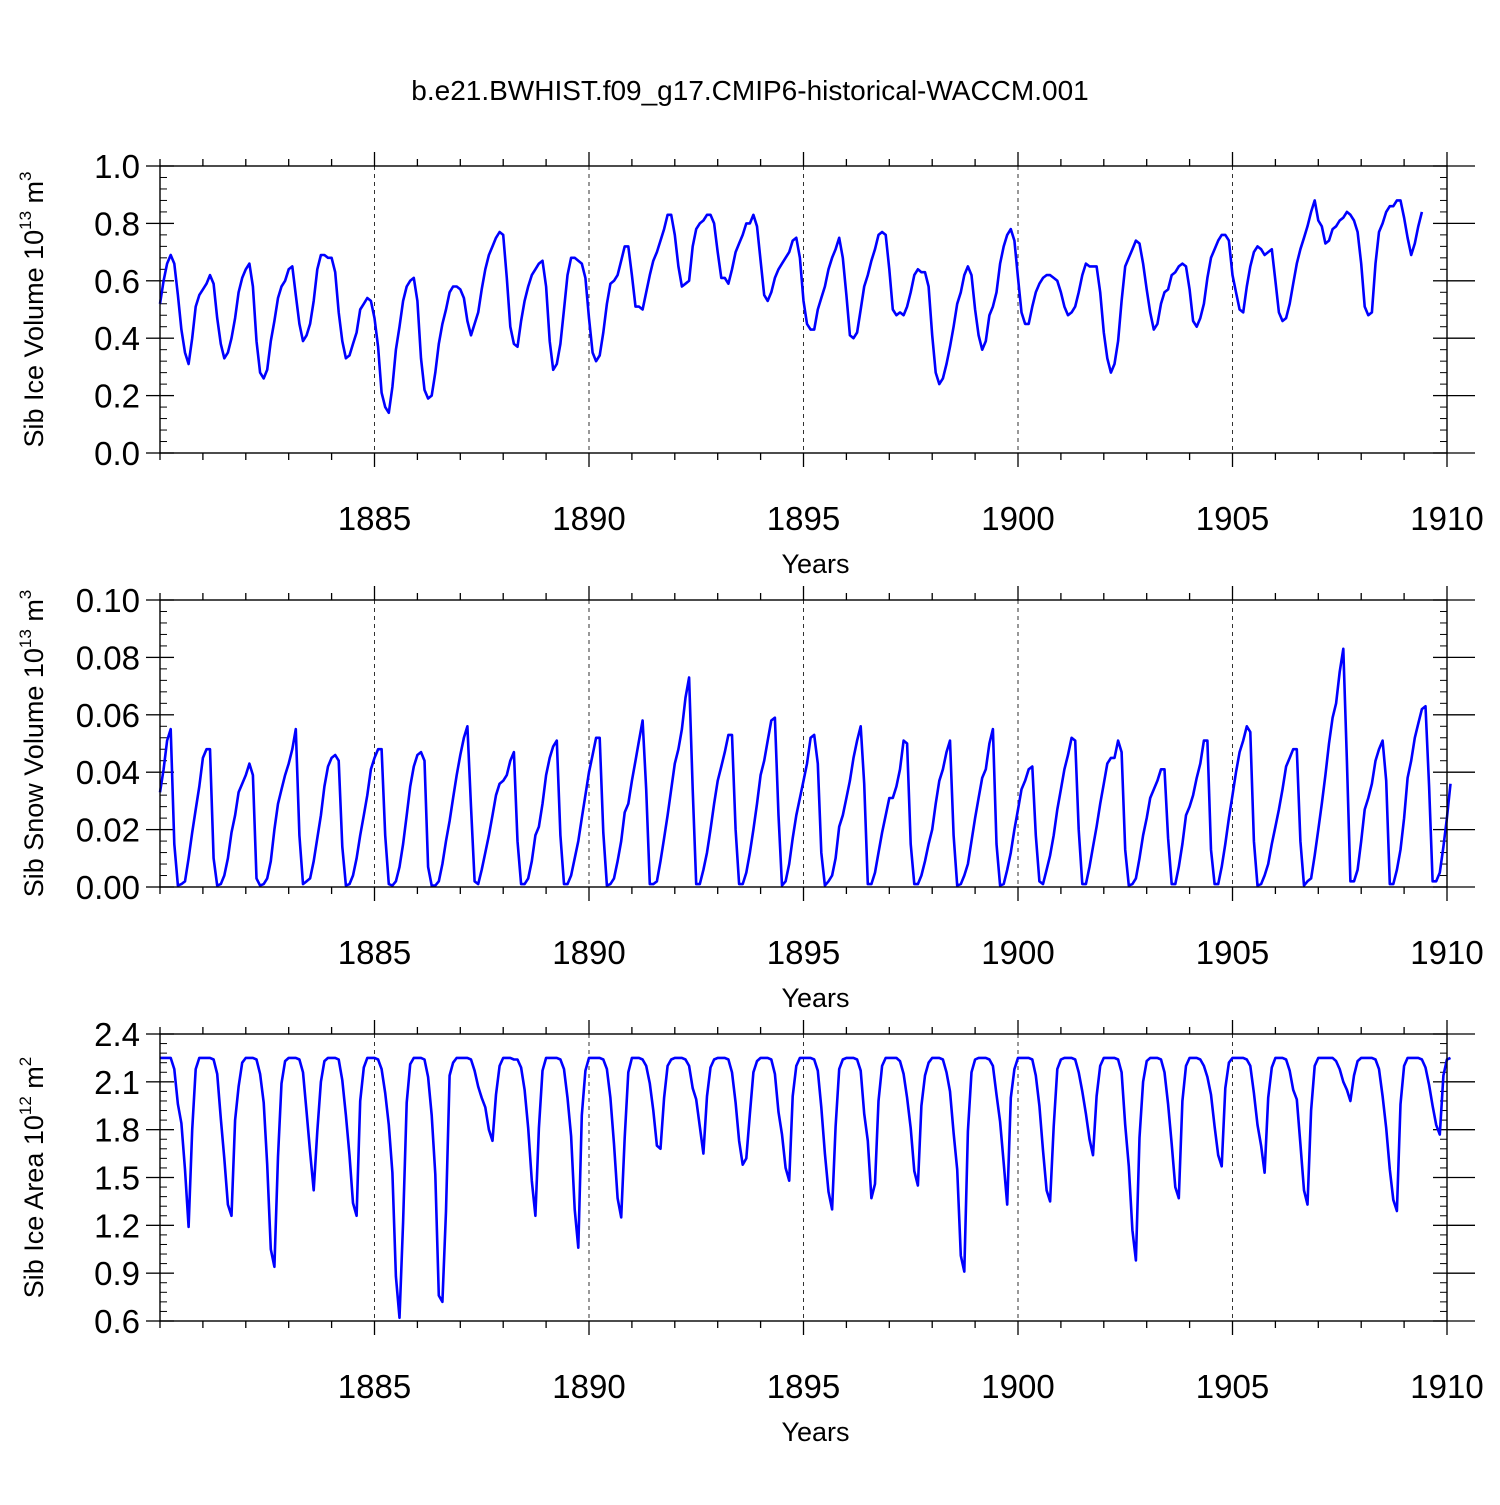 Image resolution: width=1500 pixels, height=1505 pixels. I want to click on y-tick-label: 0.8, so click(117, 223).